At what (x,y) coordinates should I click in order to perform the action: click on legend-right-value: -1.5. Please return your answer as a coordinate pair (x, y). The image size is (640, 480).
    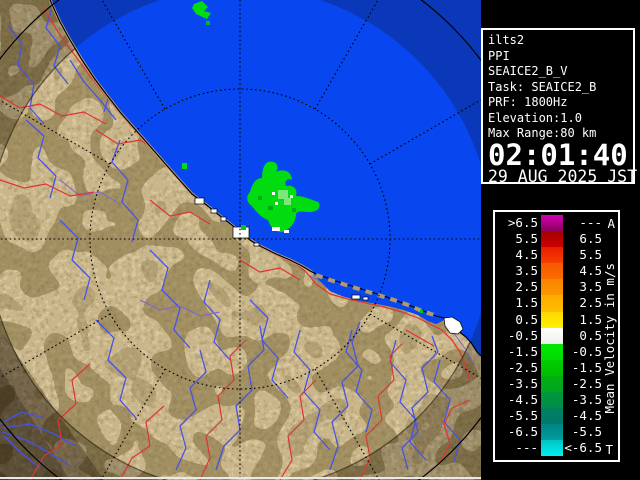
    Looking at the image, I should click on (586, 367).